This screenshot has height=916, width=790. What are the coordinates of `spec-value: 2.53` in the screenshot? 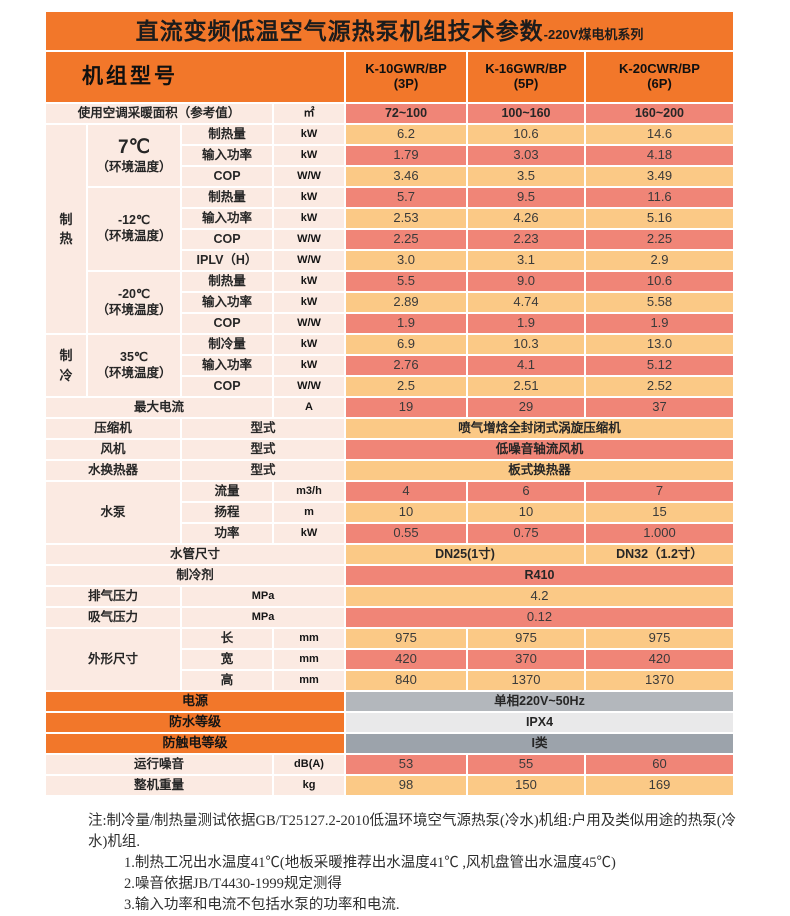 It's located at (406, 218).